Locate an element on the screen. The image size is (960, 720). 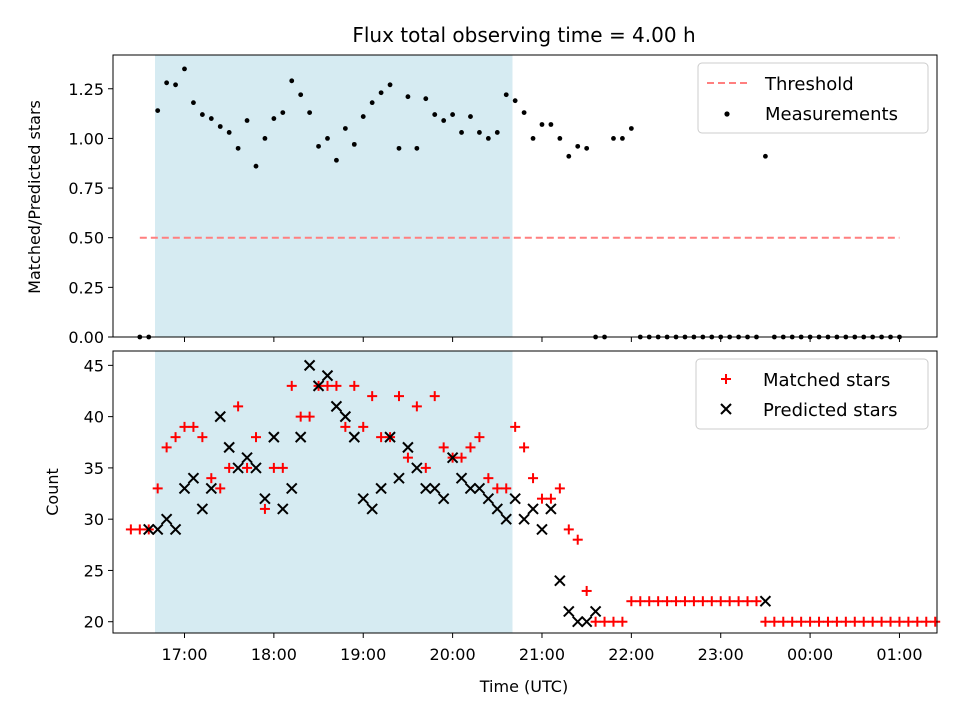
legend-measurements-swatch is located at coordinates (727, 114).